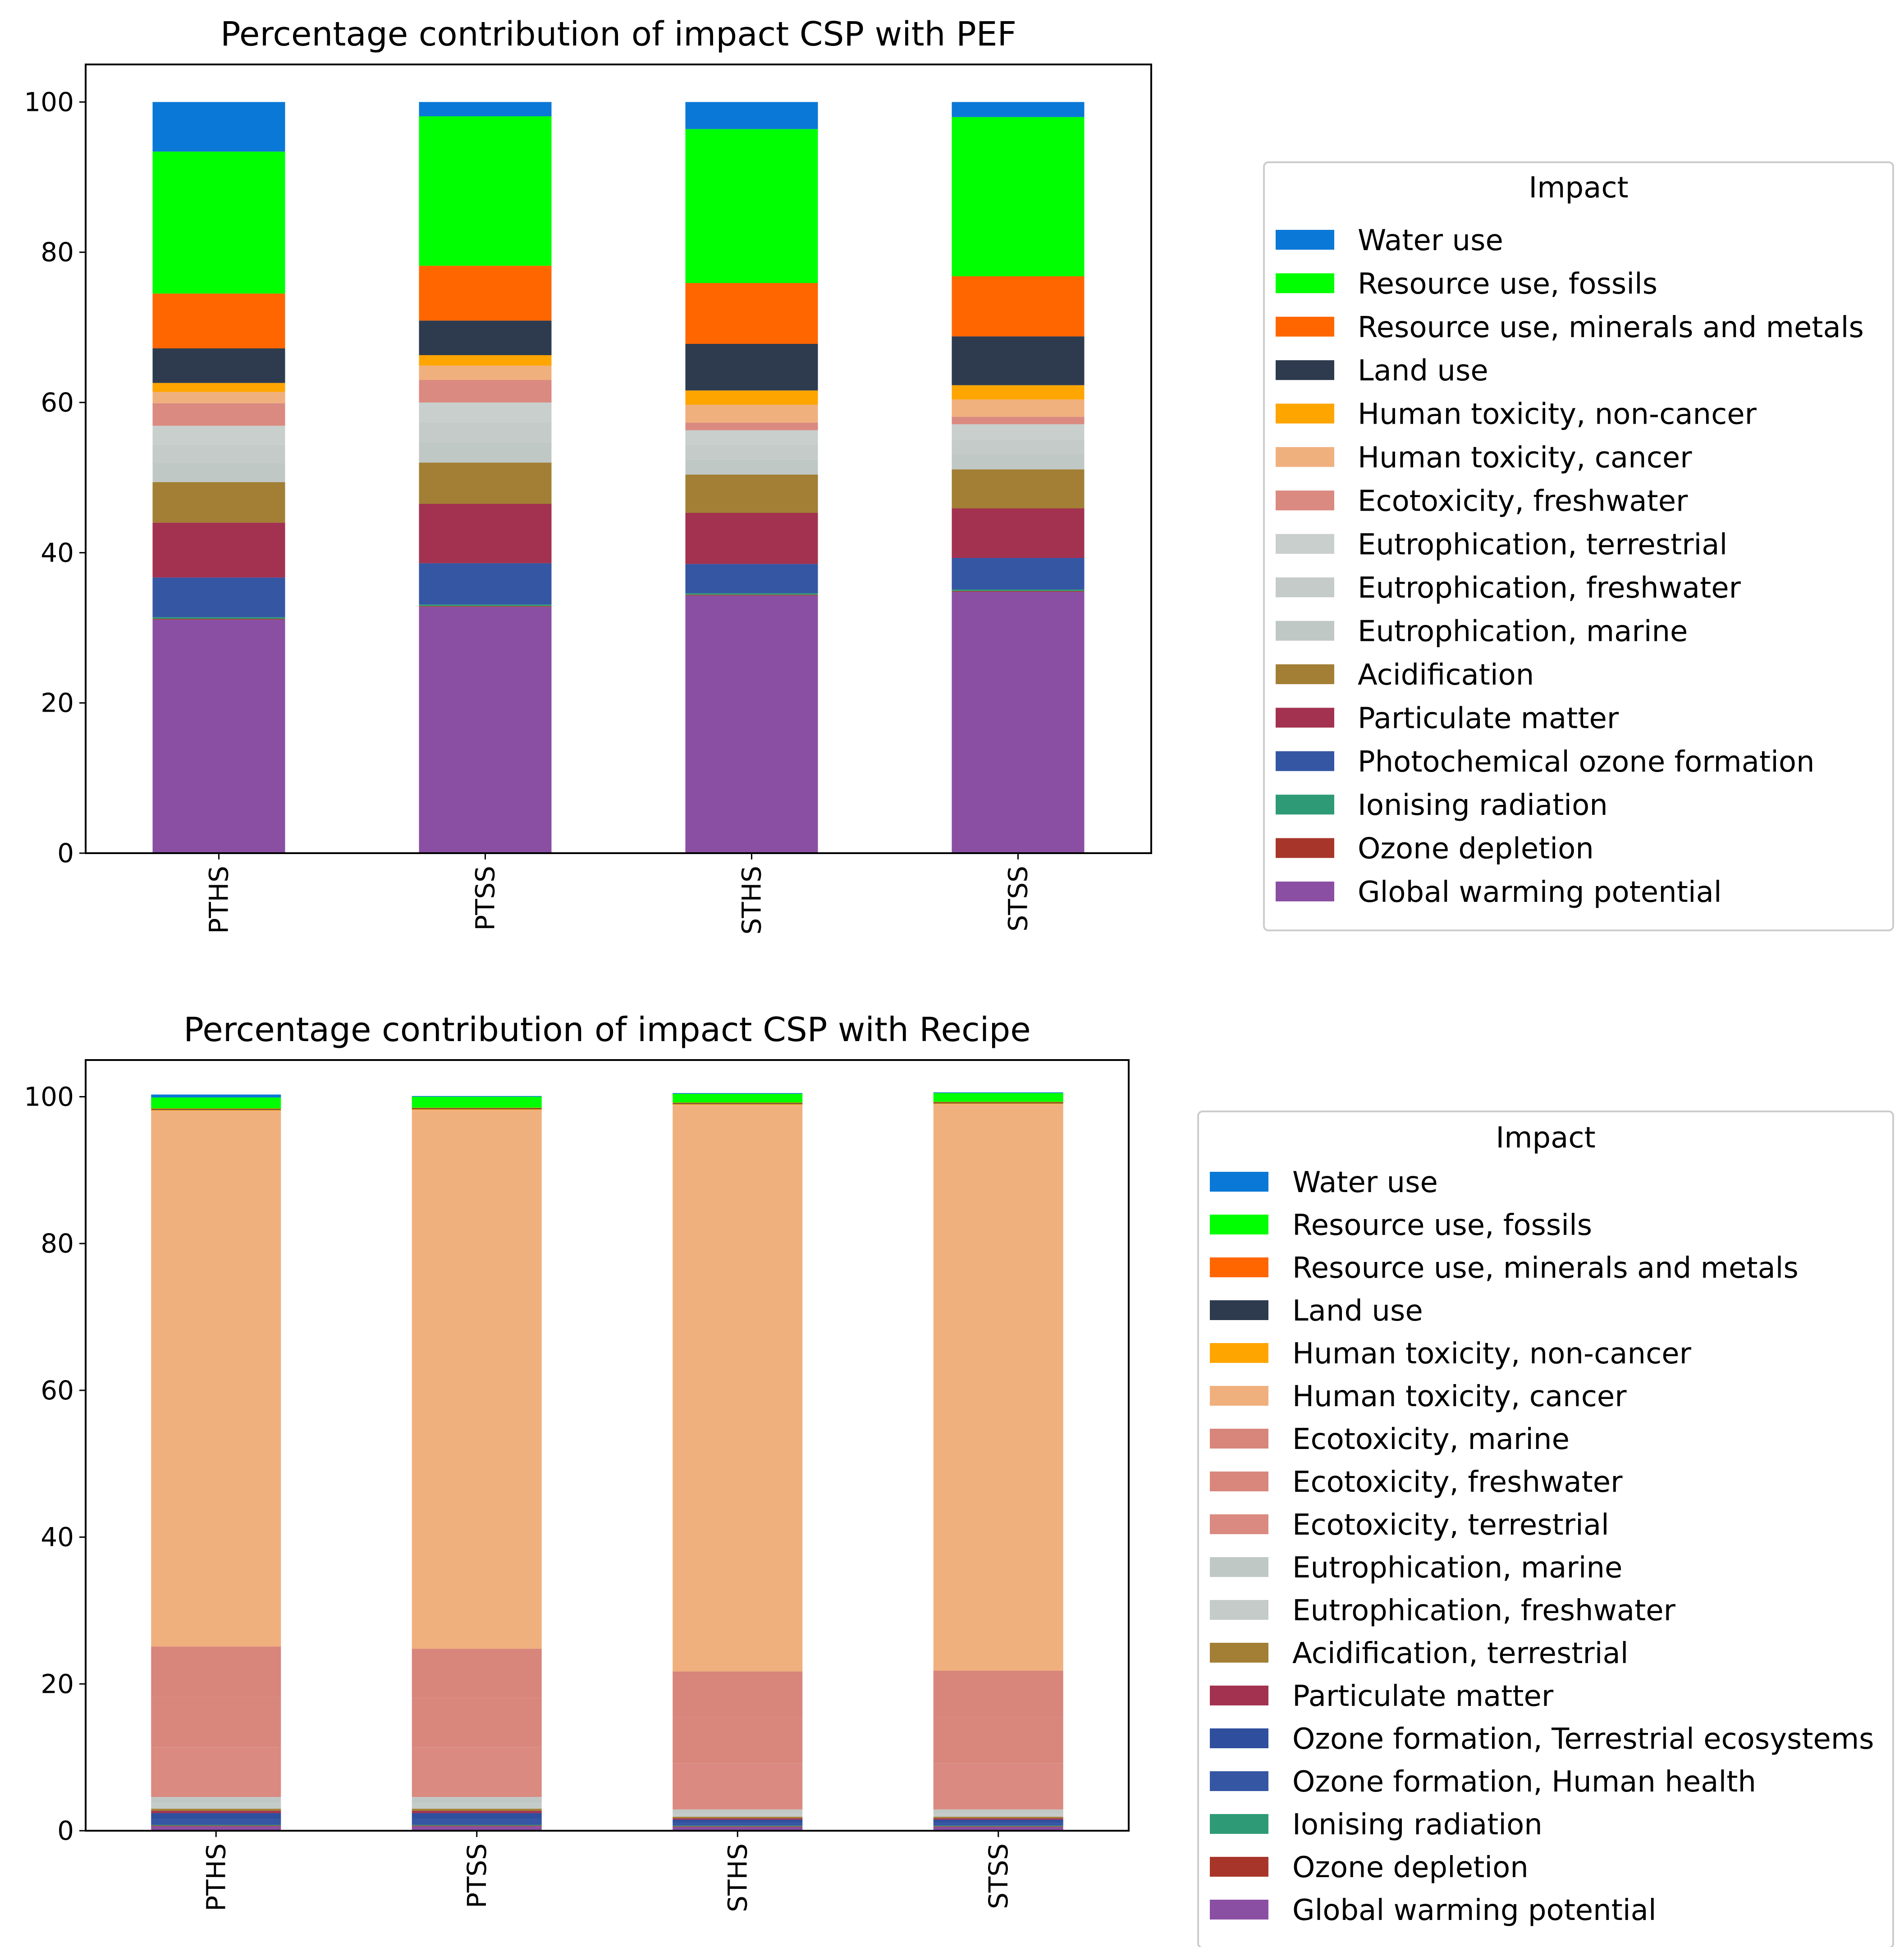  What do you see at coordinates (218, 472) in the screenshot?
I see `bar-pths-eutrophication-marine` at bounding box center [218, 472].